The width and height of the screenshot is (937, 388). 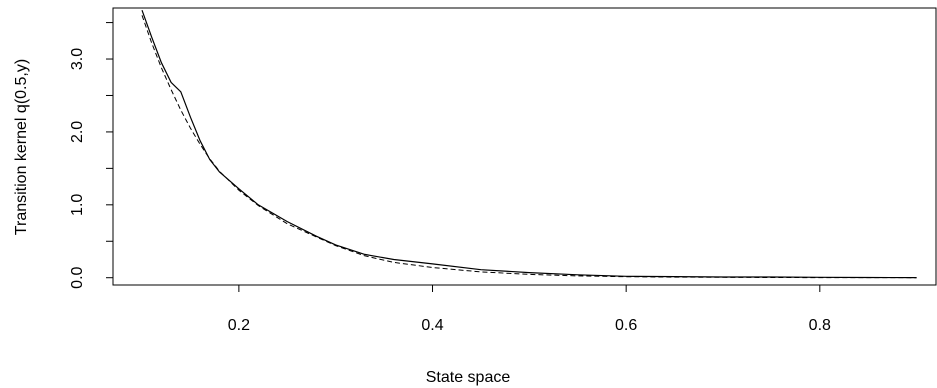 What do you see at coordinates (77, 59) in the screenshot?
I see `y-tick-label: 3.0` at bounding box center [77, 59].